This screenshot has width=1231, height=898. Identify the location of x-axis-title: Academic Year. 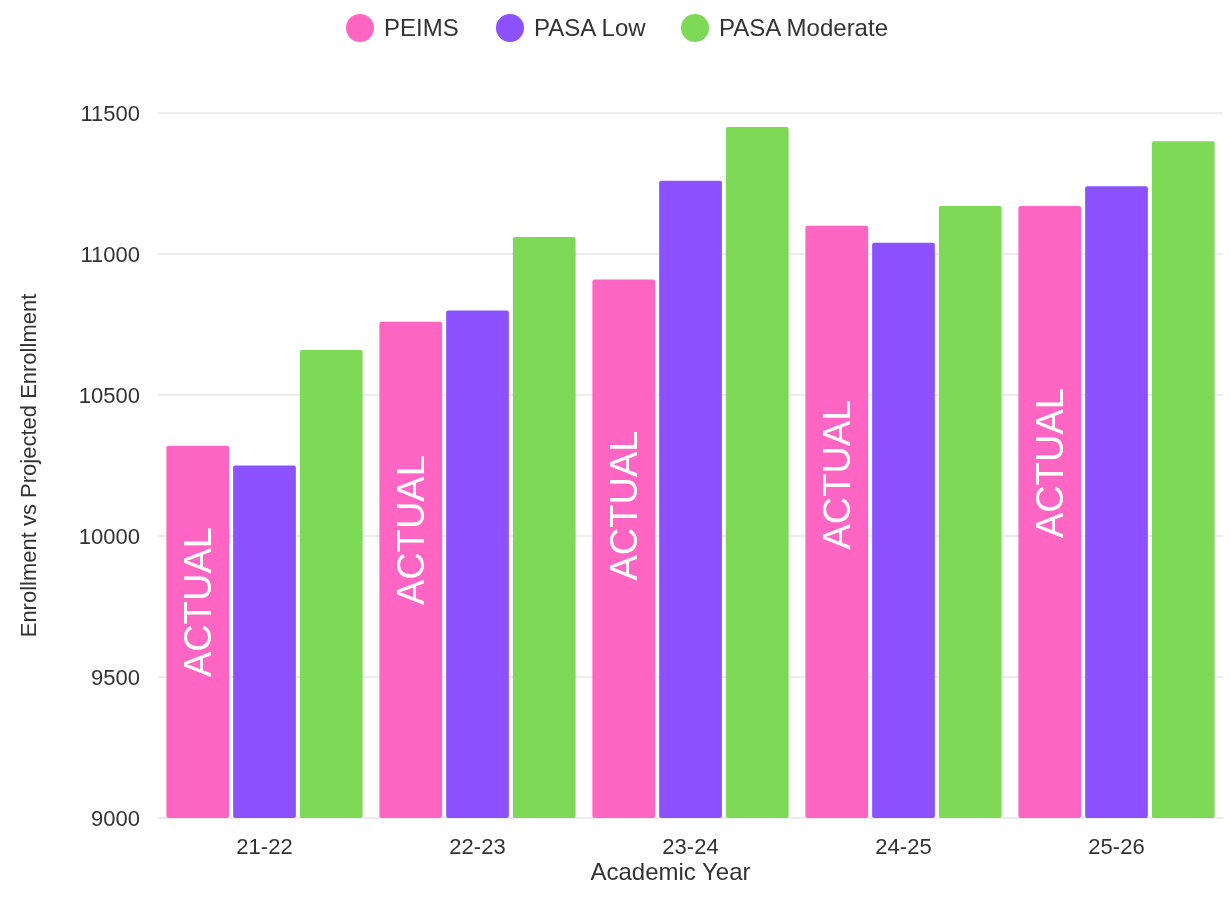
(670, 871).